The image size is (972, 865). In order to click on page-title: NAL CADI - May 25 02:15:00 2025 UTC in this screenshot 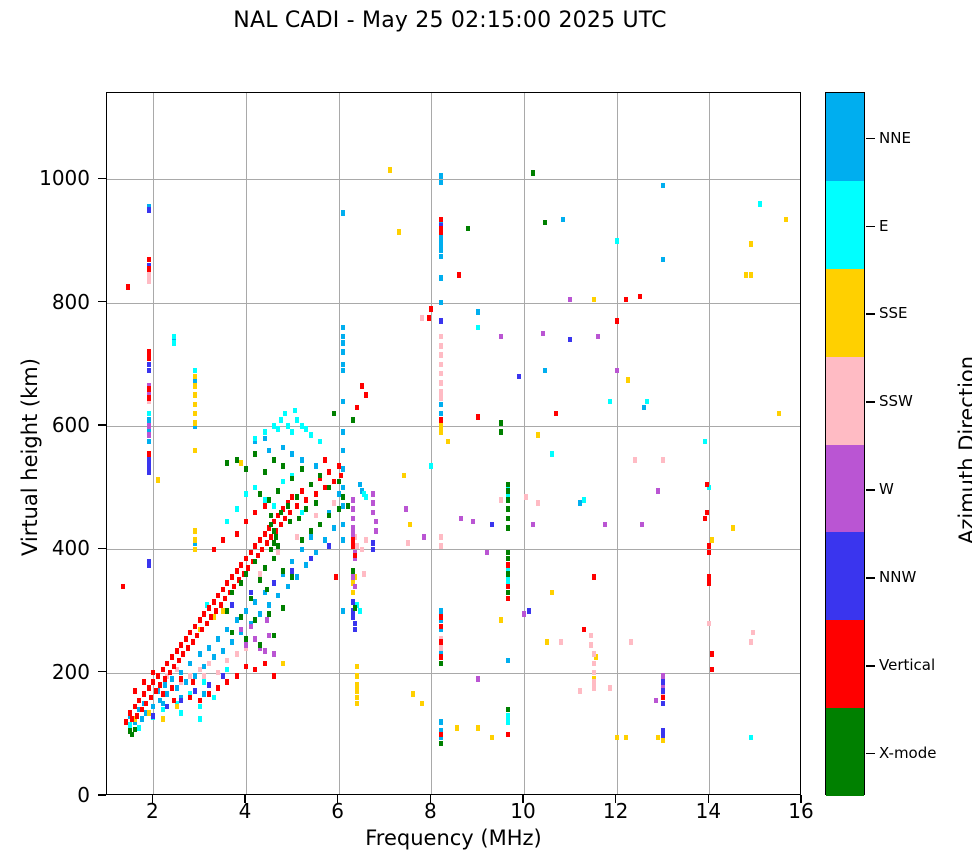, I will do `click(450, 20)`.